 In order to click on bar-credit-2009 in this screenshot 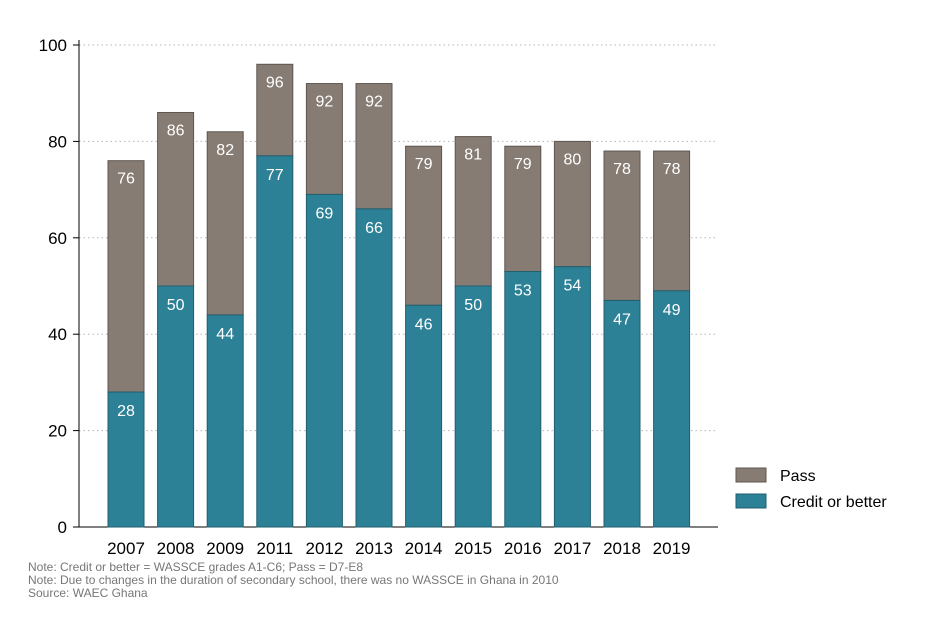, I will do `click(225, 421)`.